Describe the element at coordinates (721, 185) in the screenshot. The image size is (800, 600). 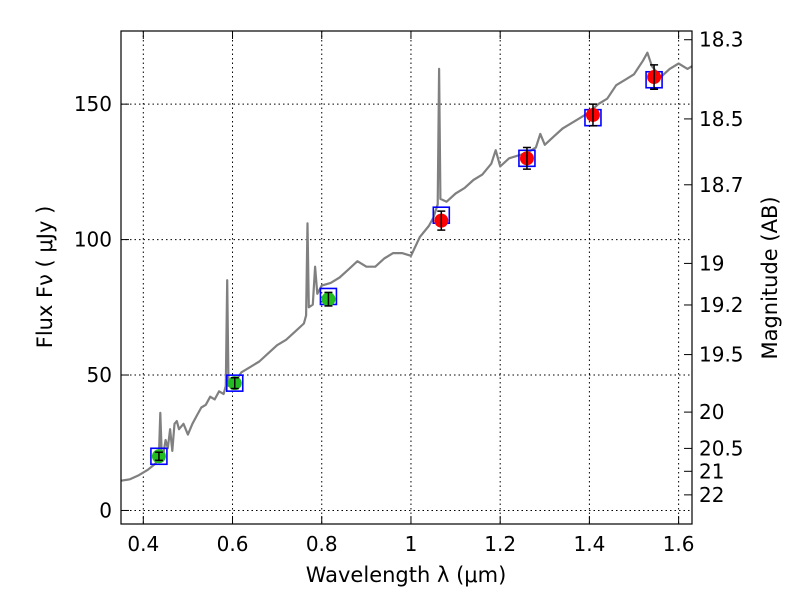
I see `y2-tick-label: 18.7` at that location.